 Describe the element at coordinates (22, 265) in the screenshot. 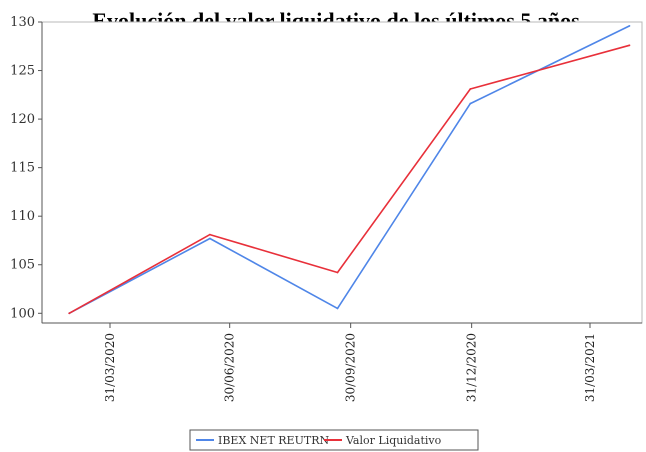

I see `y-tick-label: 105` at that location.